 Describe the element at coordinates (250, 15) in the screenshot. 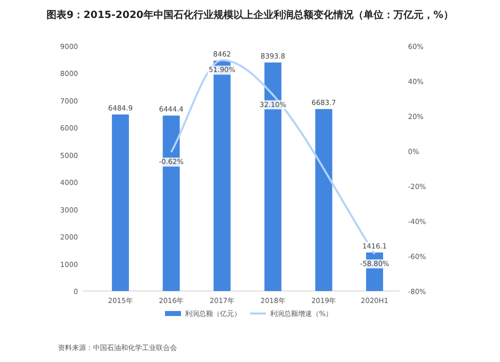

I see `chart-title: 图表9：2015-2020年中国石化行业规模以上企业利润总额变化情况（单位：万亿元，%）` at that location.